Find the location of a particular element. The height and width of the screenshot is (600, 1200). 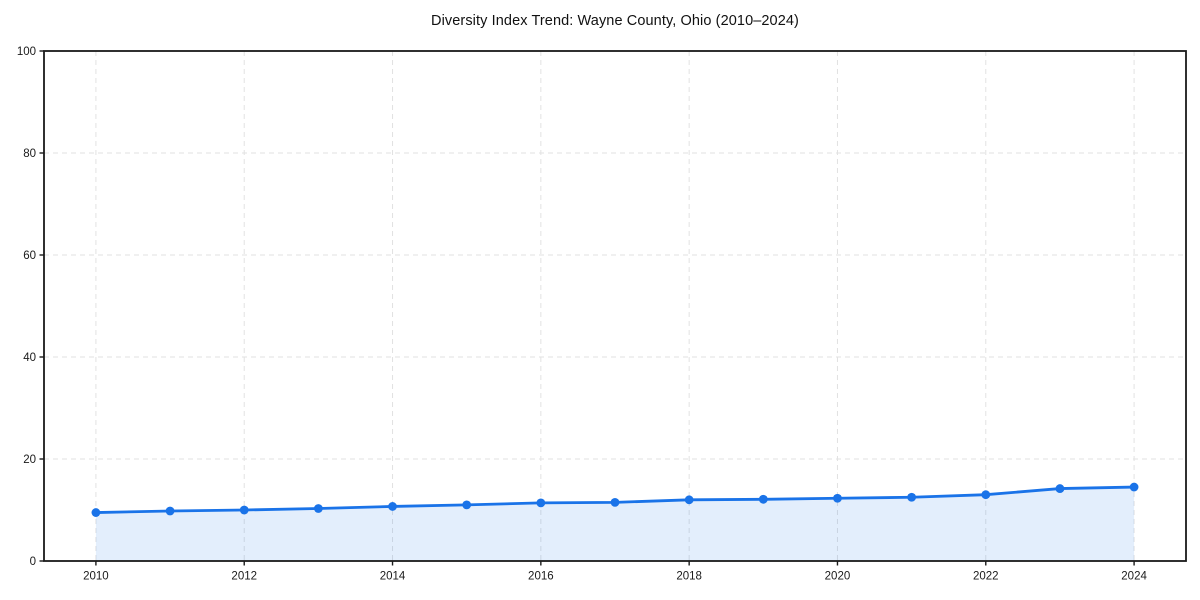

x-tick-label: 2020 is located at coordinates (838, 577).